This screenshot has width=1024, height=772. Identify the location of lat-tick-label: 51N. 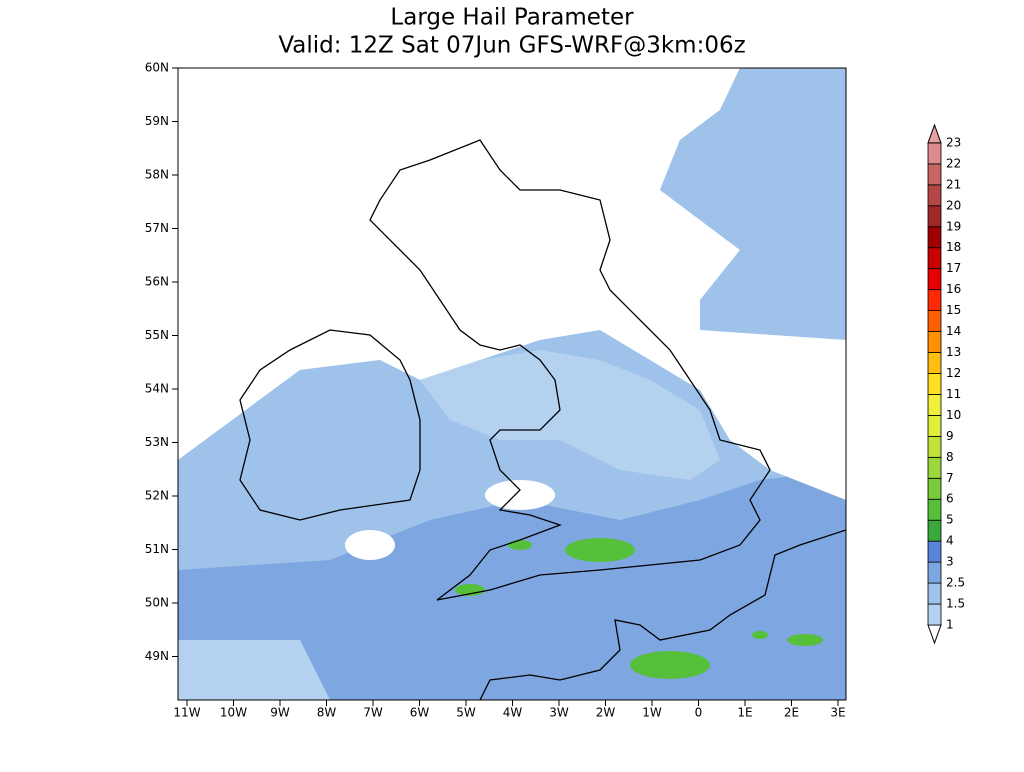
(157, 549).